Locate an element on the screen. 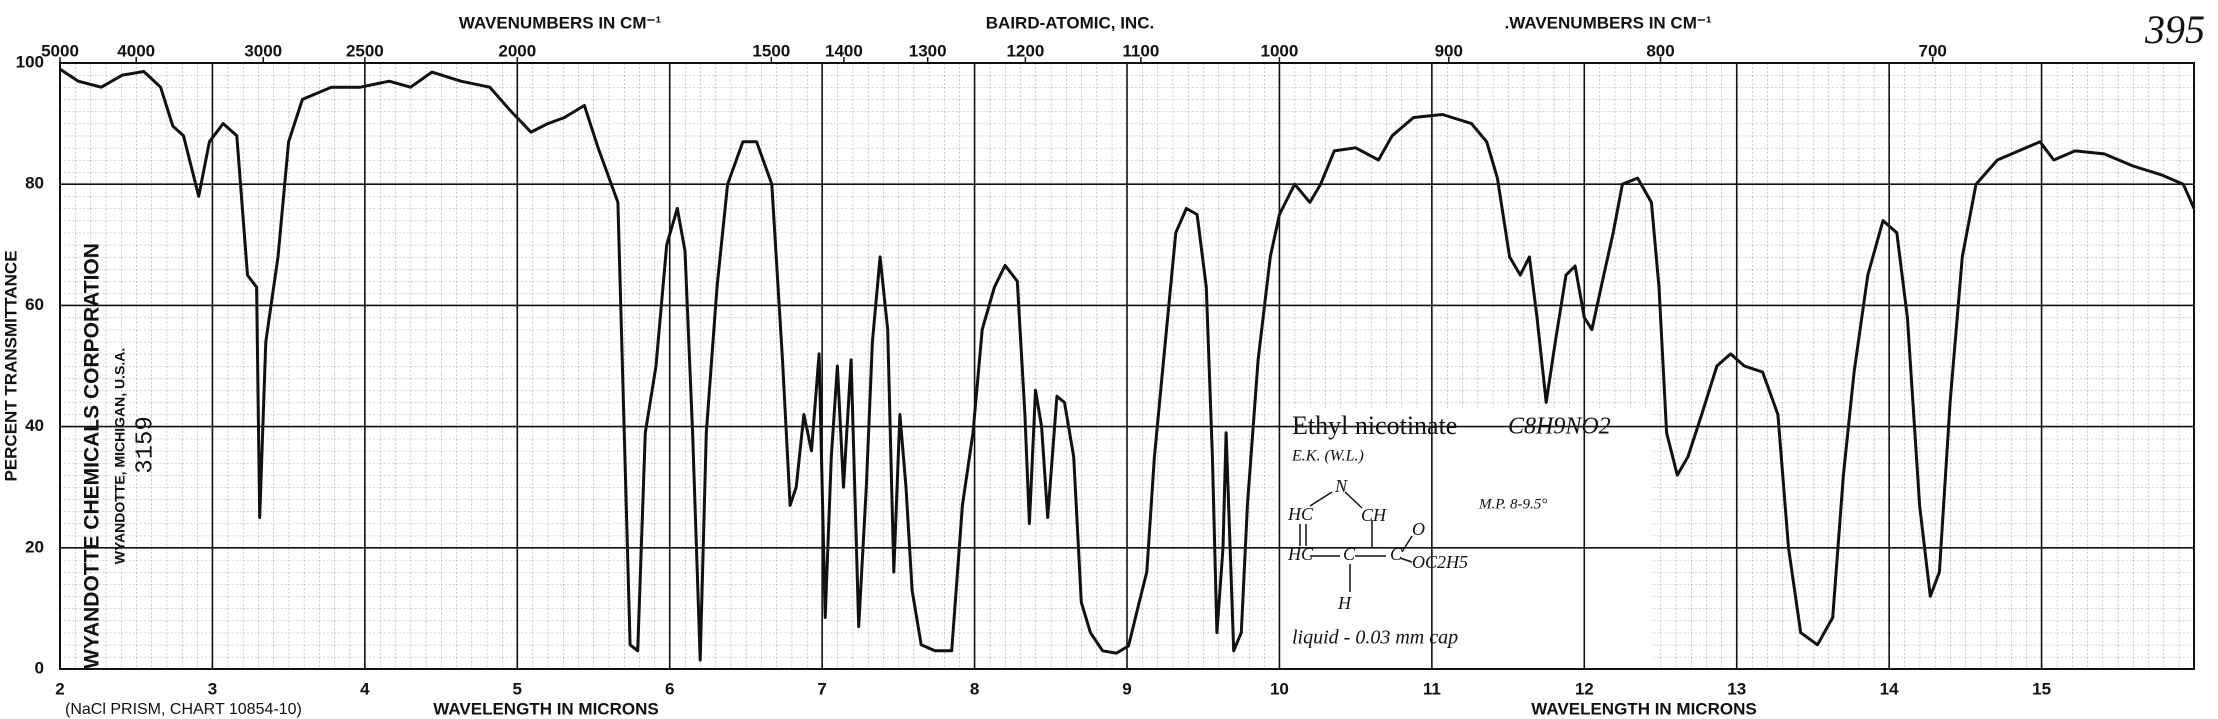 This screenshot has height=719, width=2218. x-tick-label: 8 is located at coordinates (974, 688).